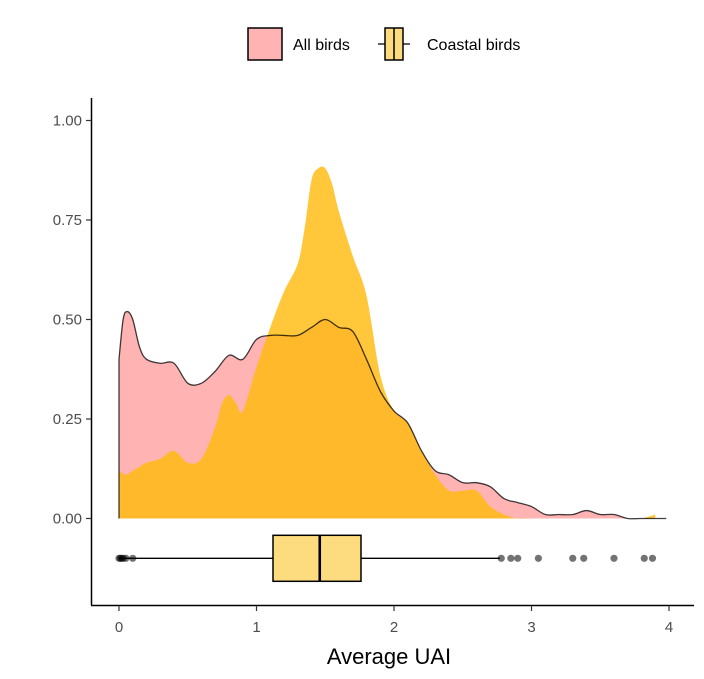  I want to click on legend-key-coastal-birds, so click(394, 44).